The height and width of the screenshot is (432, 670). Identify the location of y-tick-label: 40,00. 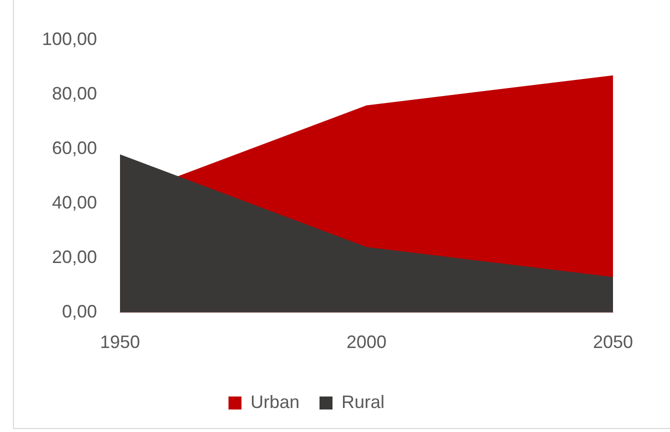
(74, 202).